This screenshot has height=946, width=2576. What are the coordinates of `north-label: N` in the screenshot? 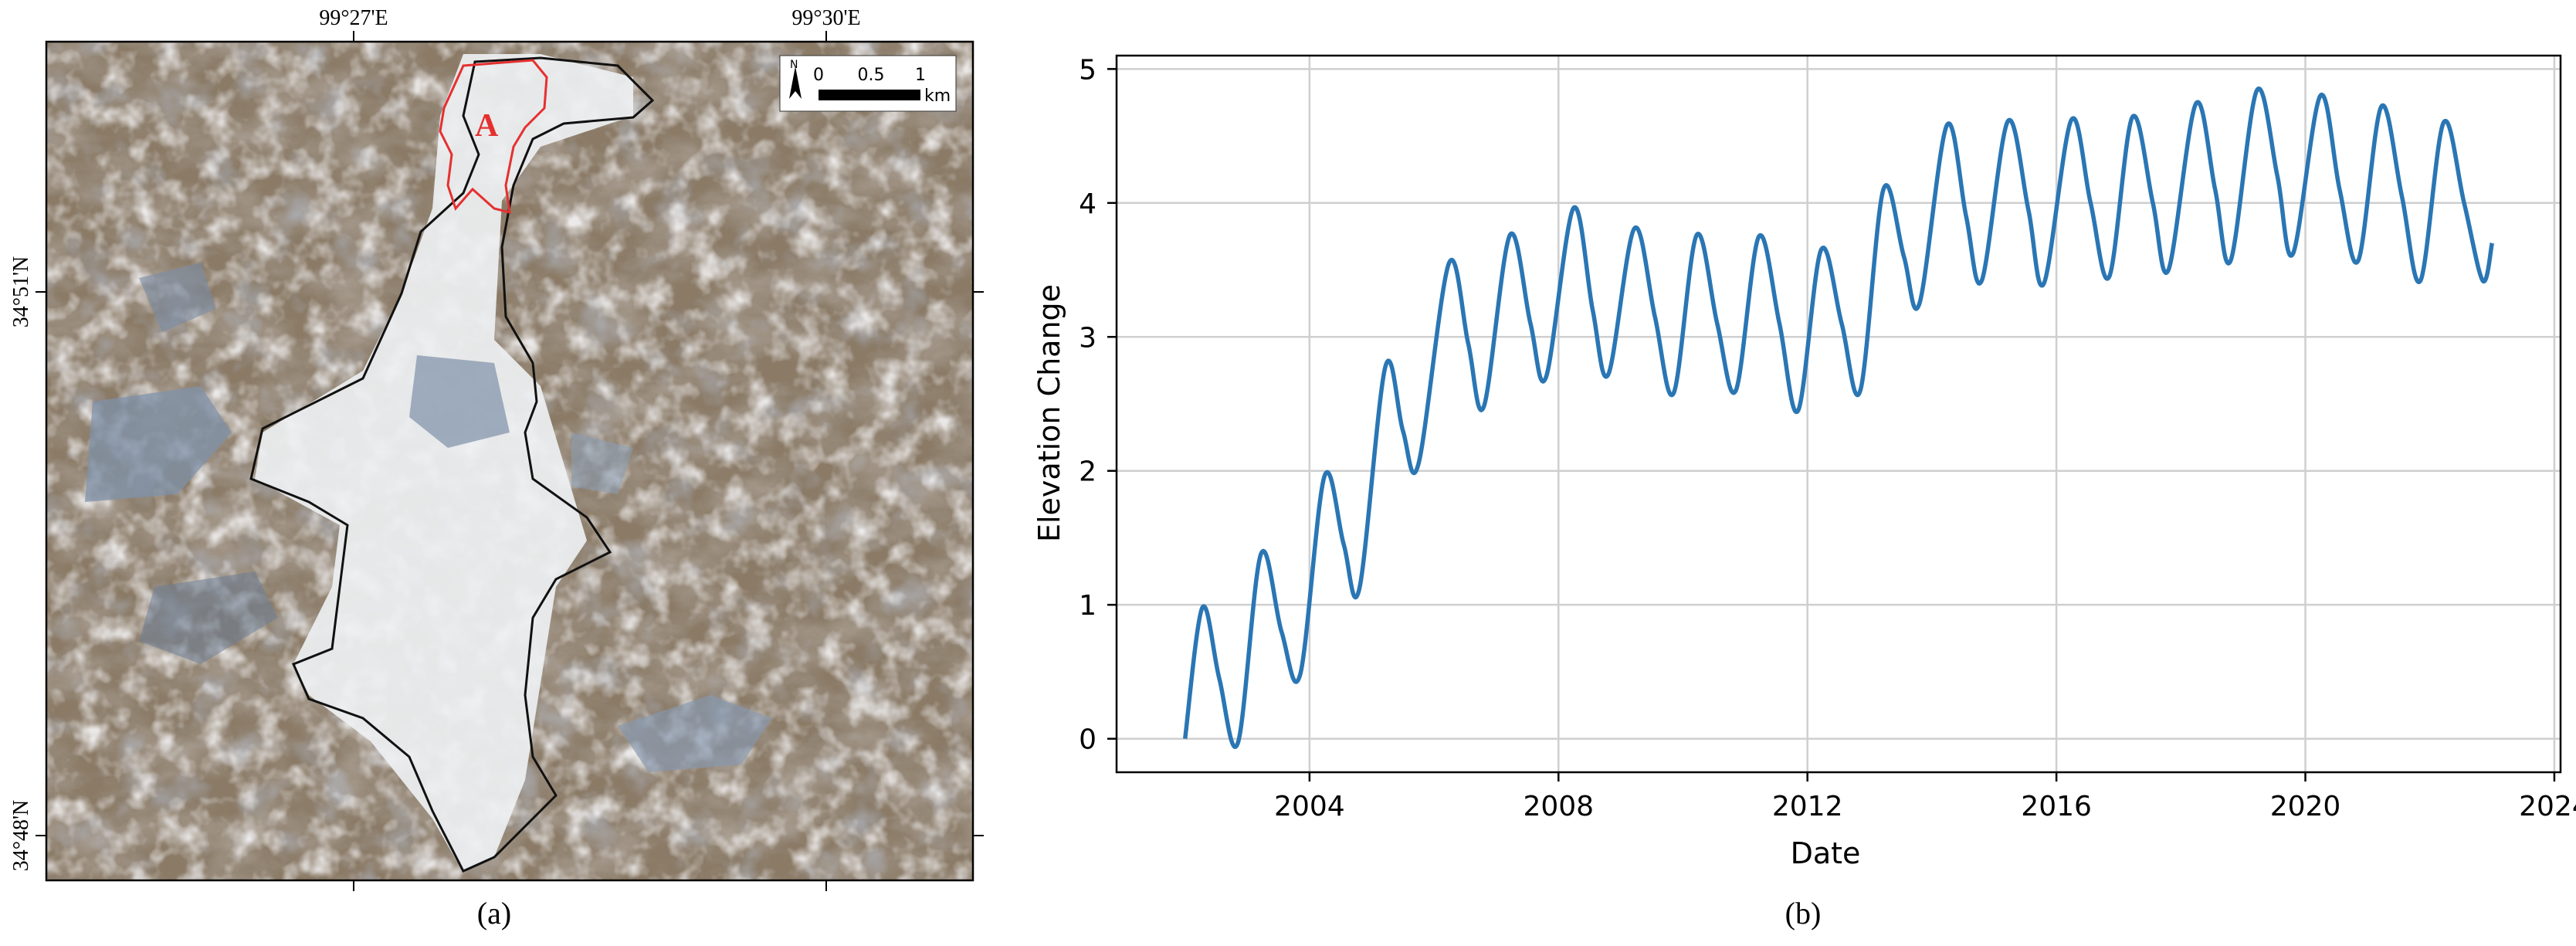 It's located at (794, 65).